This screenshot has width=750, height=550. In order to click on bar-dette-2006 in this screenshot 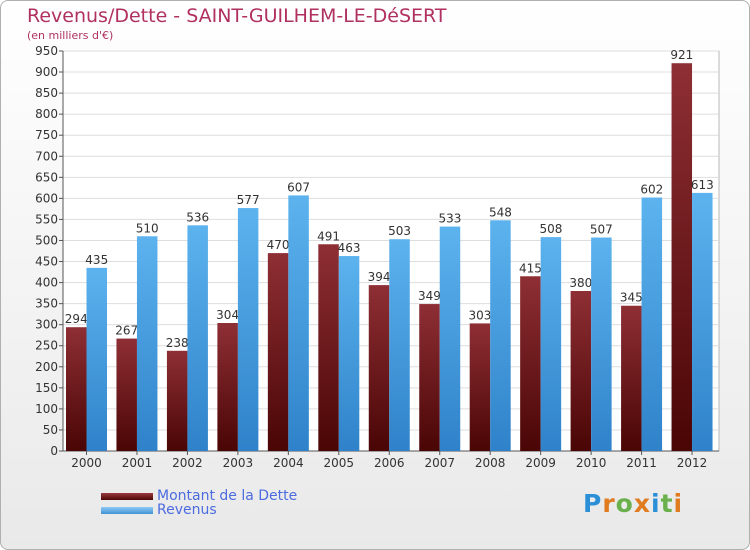, I will do `click(379, 368)`.